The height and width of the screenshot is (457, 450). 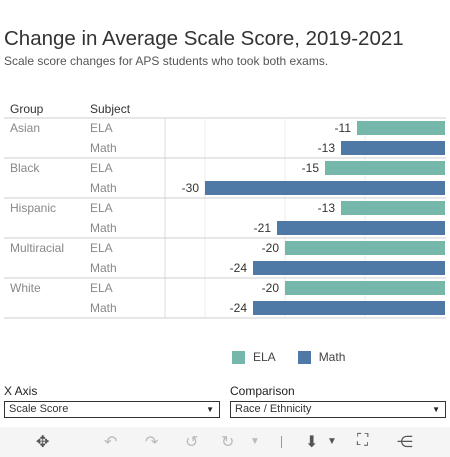 What do you see at coordinates (43, 442) in the screenshot?
I see `move-icon: ✥` at bounding box center [43, 442].